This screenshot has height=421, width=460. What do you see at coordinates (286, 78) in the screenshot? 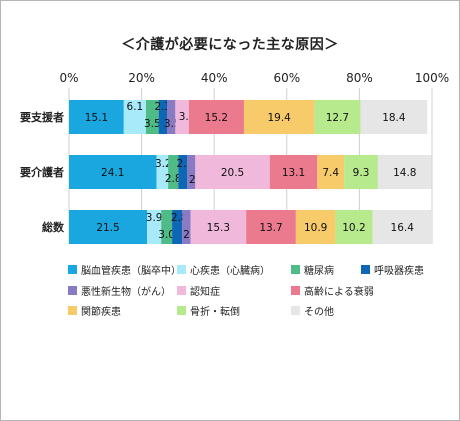
I see `x-tick-label: 60%` at bounding box center [286, 78].